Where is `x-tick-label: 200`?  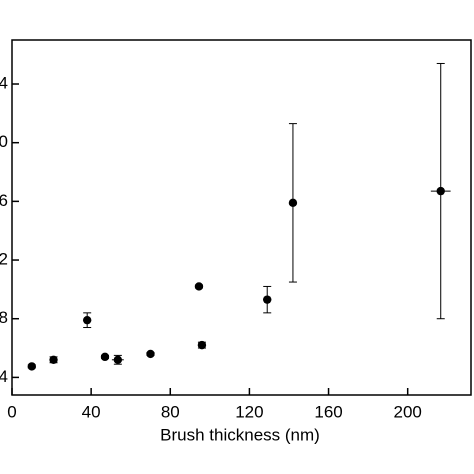
x-tick-label: 200 is located at coordinates (408, 411).